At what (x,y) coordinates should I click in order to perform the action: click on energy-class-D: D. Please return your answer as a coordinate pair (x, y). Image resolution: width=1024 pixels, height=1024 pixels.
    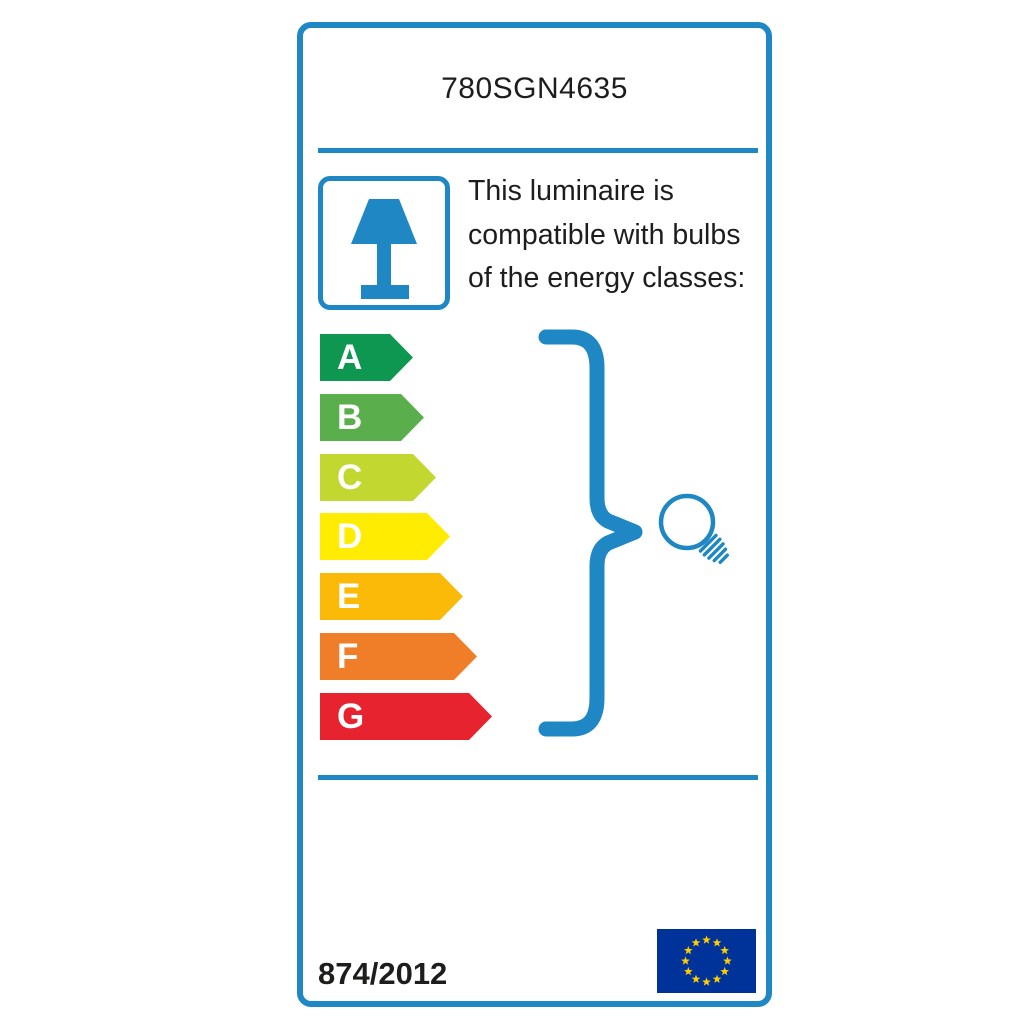
    Looking at the image, I should click on (385, 536).